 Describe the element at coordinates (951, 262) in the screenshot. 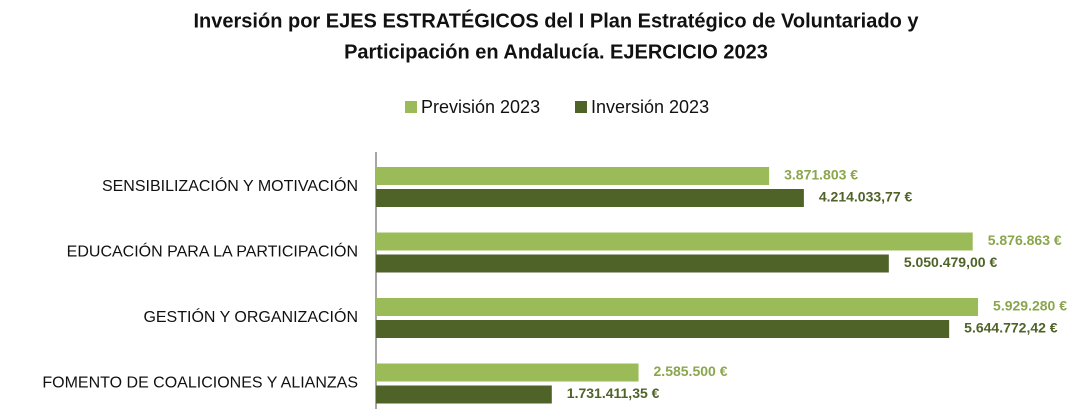

I see `value-label: 5.050.479,00 €` at that location.